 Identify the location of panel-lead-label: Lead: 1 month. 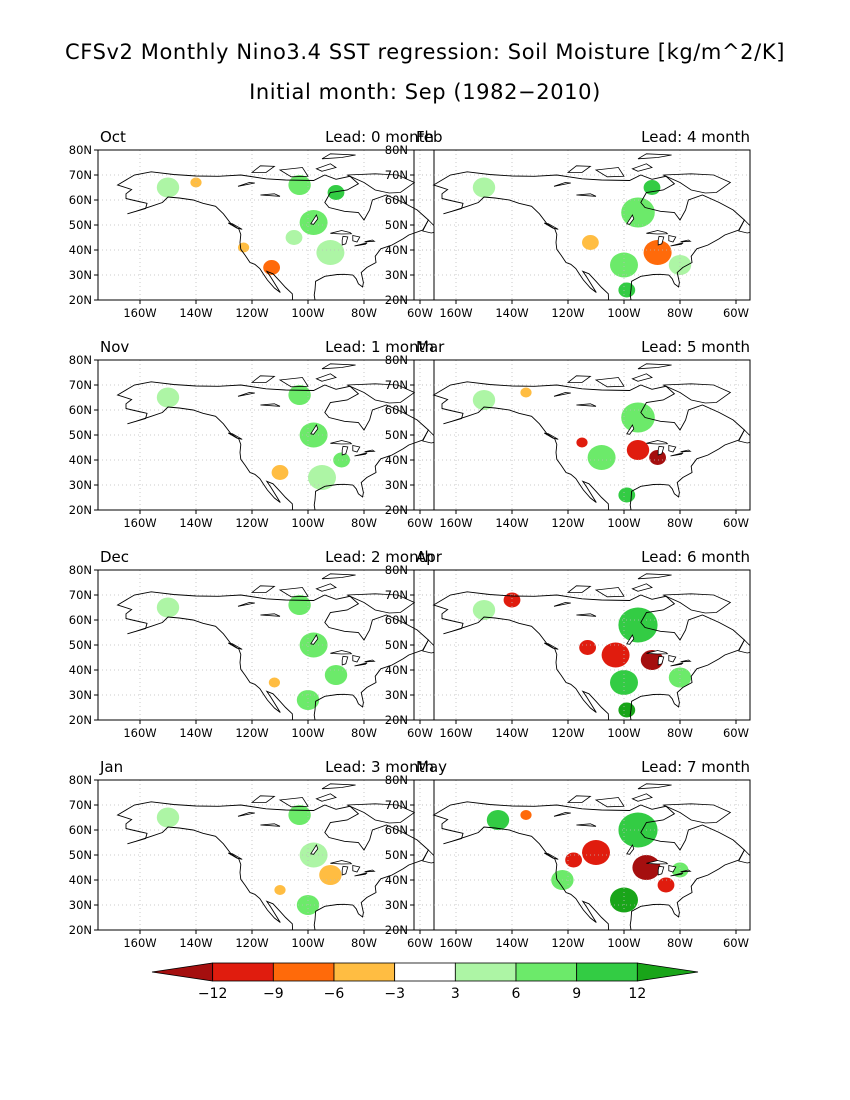
(379, 347).